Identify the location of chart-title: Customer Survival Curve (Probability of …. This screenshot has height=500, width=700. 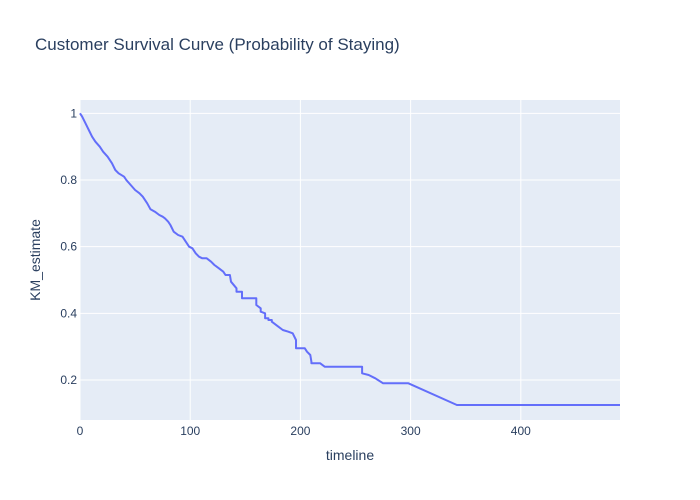
(217, 44).